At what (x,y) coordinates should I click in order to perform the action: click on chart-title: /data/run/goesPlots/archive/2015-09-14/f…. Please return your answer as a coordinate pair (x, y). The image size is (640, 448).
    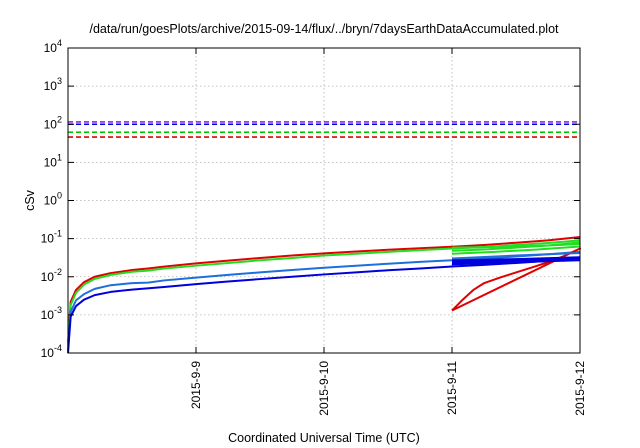
    Looking at the image, I should click on (324, 29).